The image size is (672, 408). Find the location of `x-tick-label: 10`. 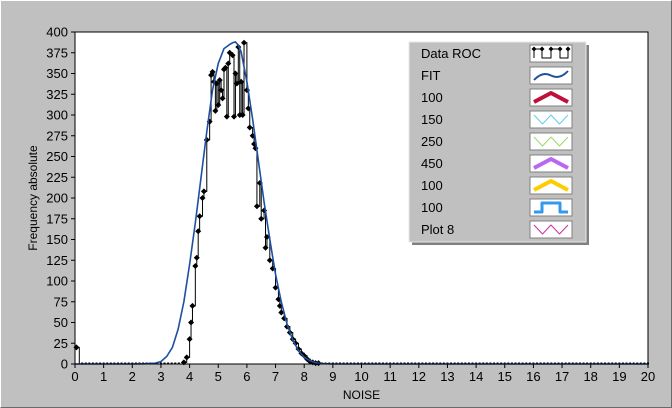

x-tick-label: 10 is located at coordinates (361, 376).